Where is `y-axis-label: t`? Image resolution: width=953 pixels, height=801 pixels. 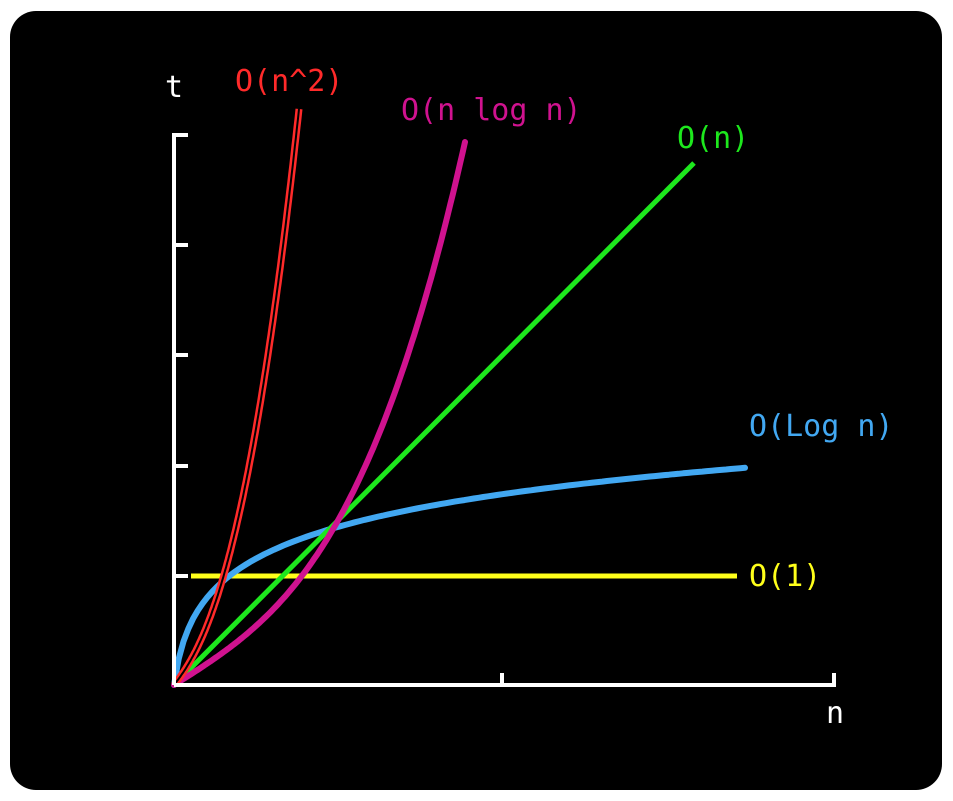
y-axis-label: t is located at coordinates (174, 87).